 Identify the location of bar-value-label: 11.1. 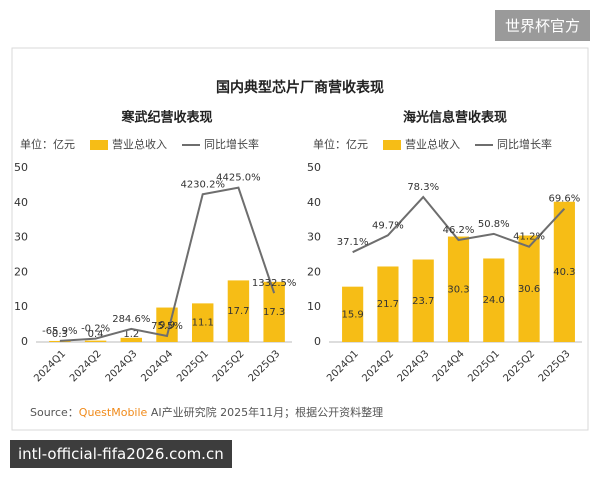
(203, 323).